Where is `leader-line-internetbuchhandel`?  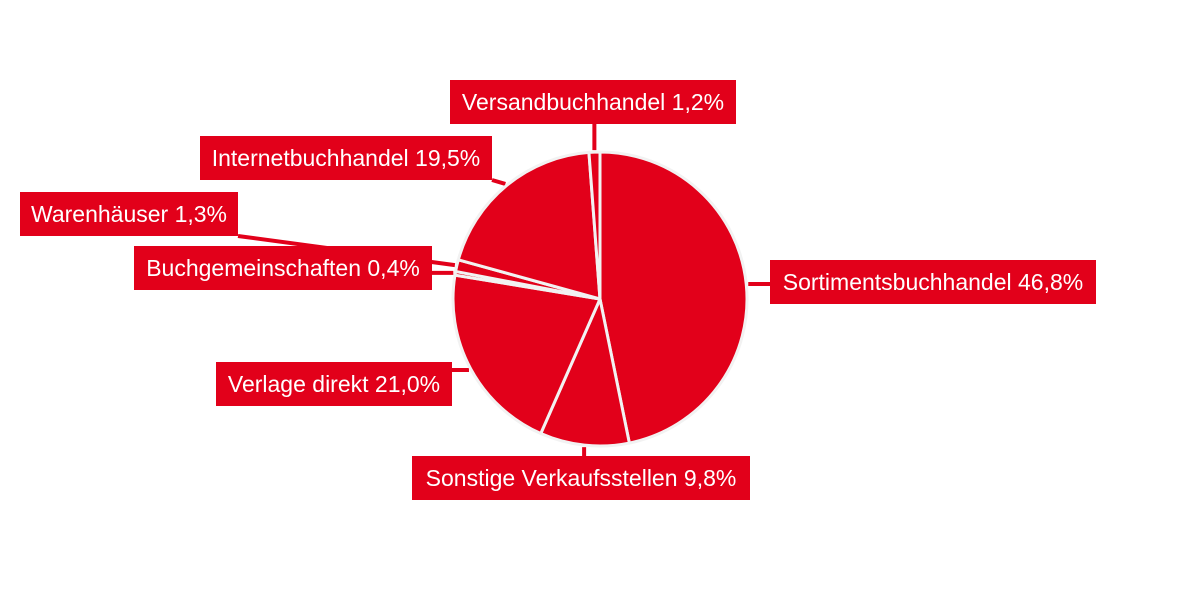
leader-line-internetbuchhandel is located at coordinates (498, 182).